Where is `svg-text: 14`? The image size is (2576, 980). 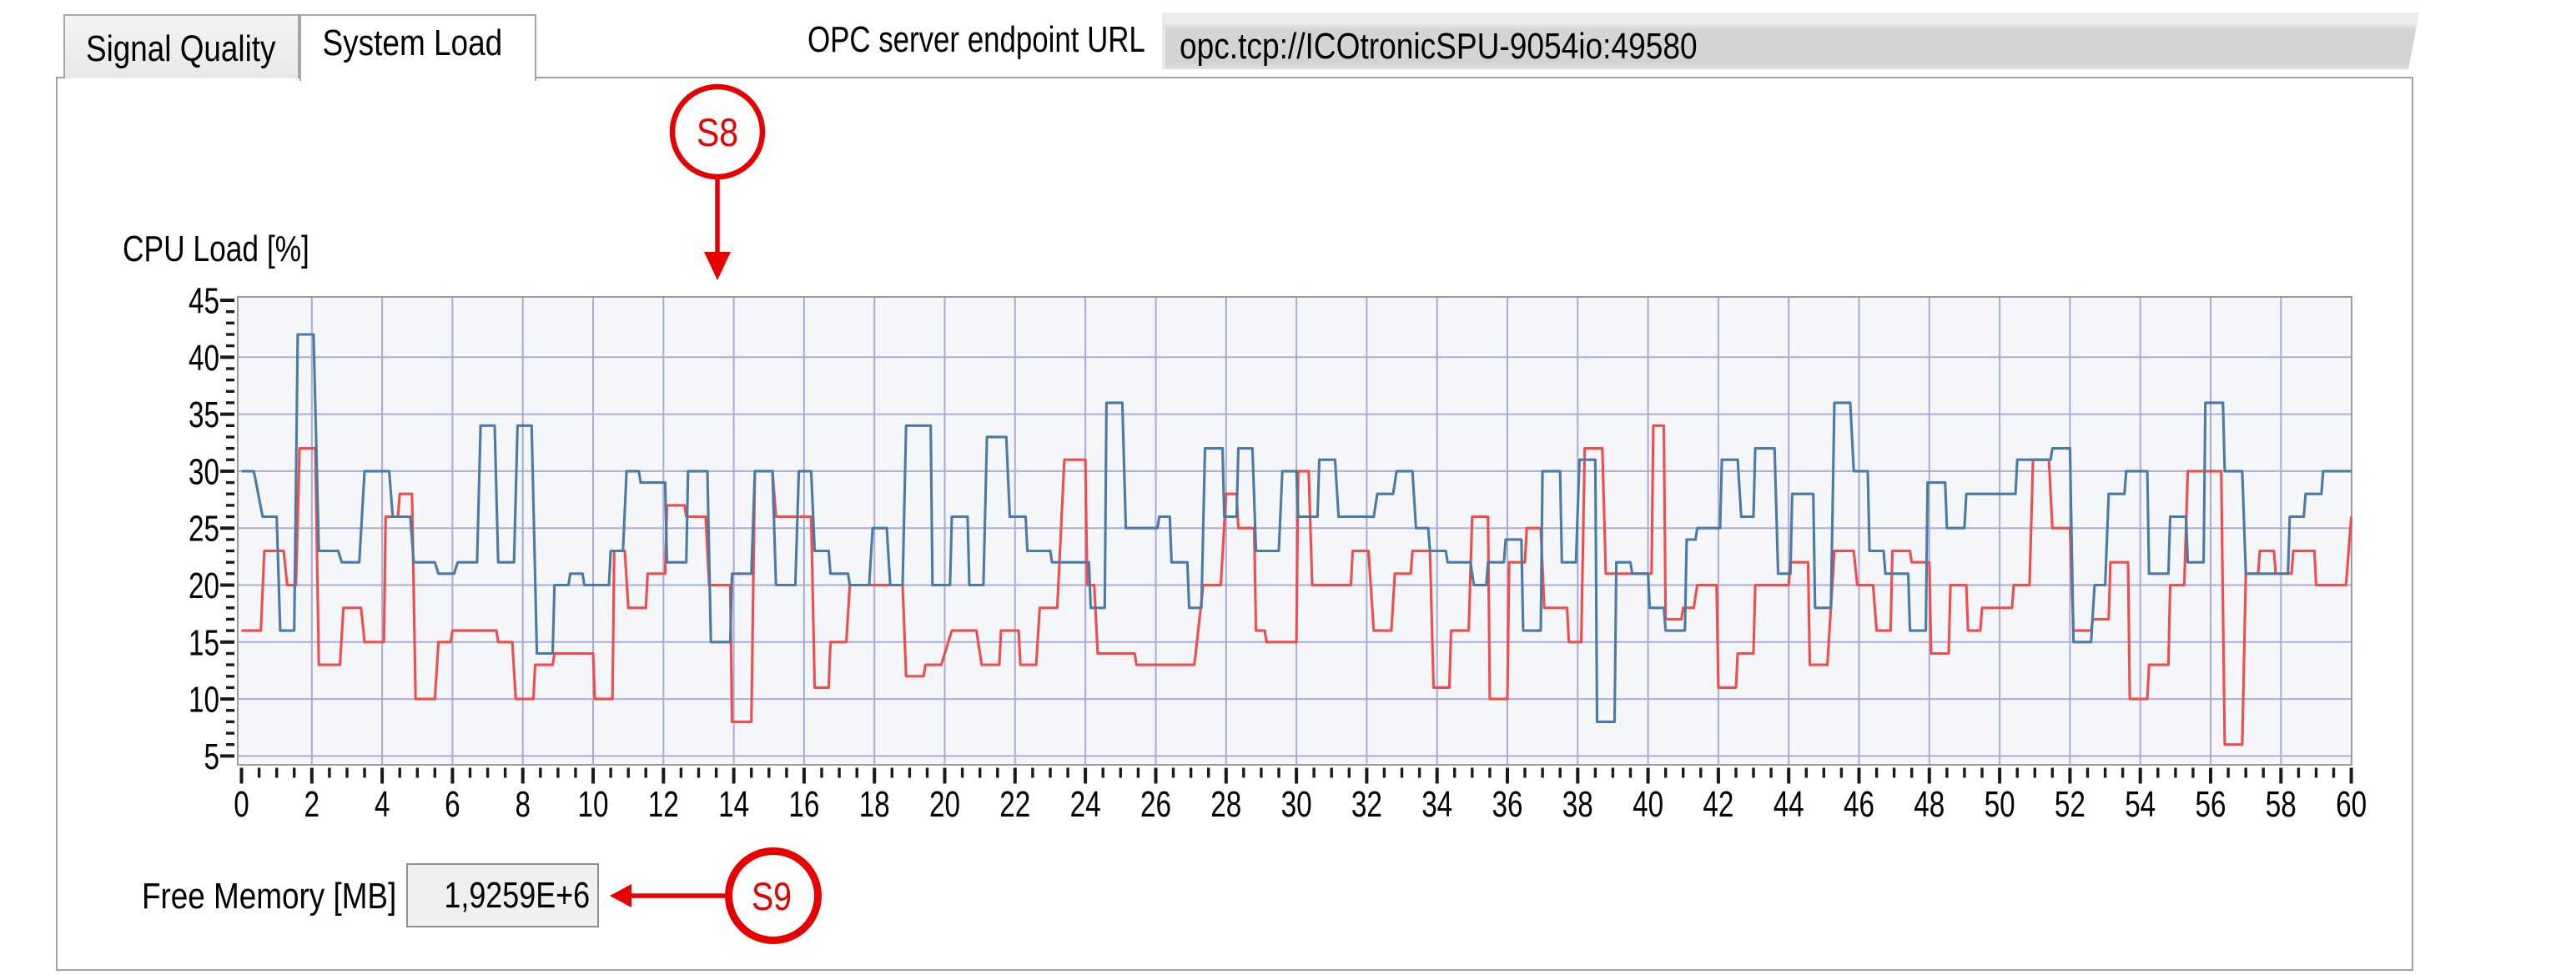 svg-text: 14 is located at coordinates (733, 804).